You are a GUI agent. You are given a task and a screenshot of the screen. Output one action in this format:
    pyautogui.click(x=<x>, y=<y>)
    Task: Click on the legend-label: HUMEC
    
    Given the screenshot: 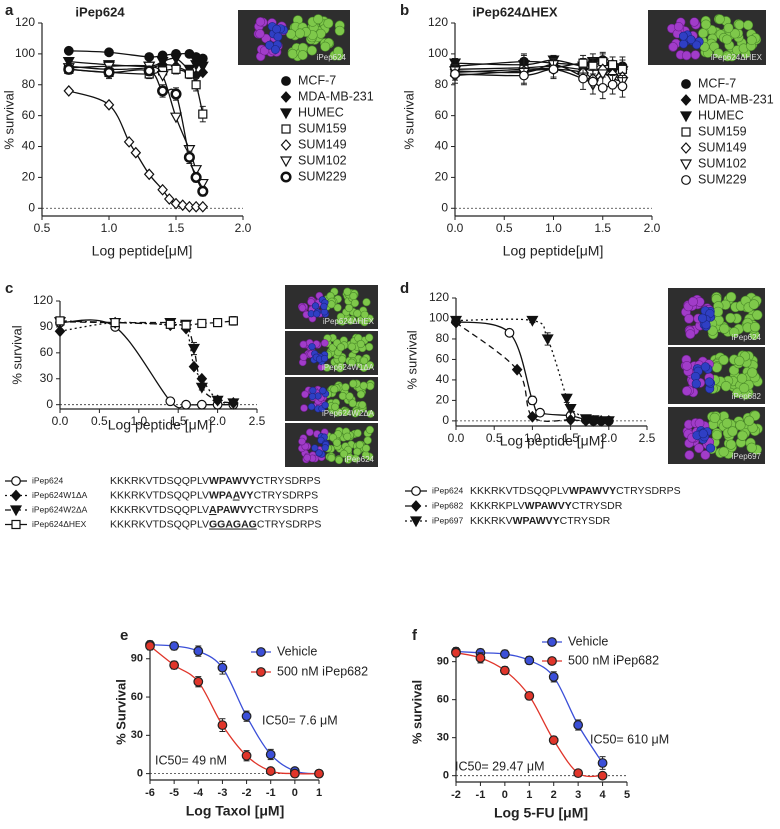 What is the action you would take?
    pyautogui.click(x=321, y=112)
    